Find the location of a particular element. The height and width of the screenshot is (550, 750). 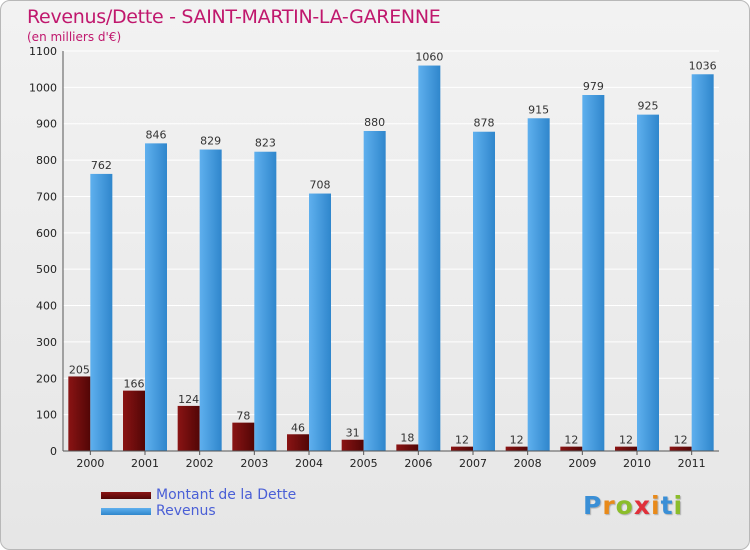

value-label-revenue: 762 is located at coordinates (101, 165).